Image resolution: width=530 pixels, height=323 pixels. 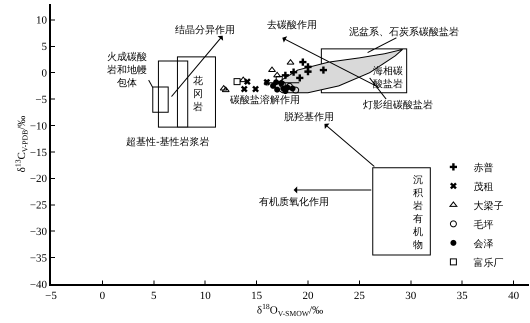 I want to click on legend-label: 毛坪, so click(x=483, y=224).